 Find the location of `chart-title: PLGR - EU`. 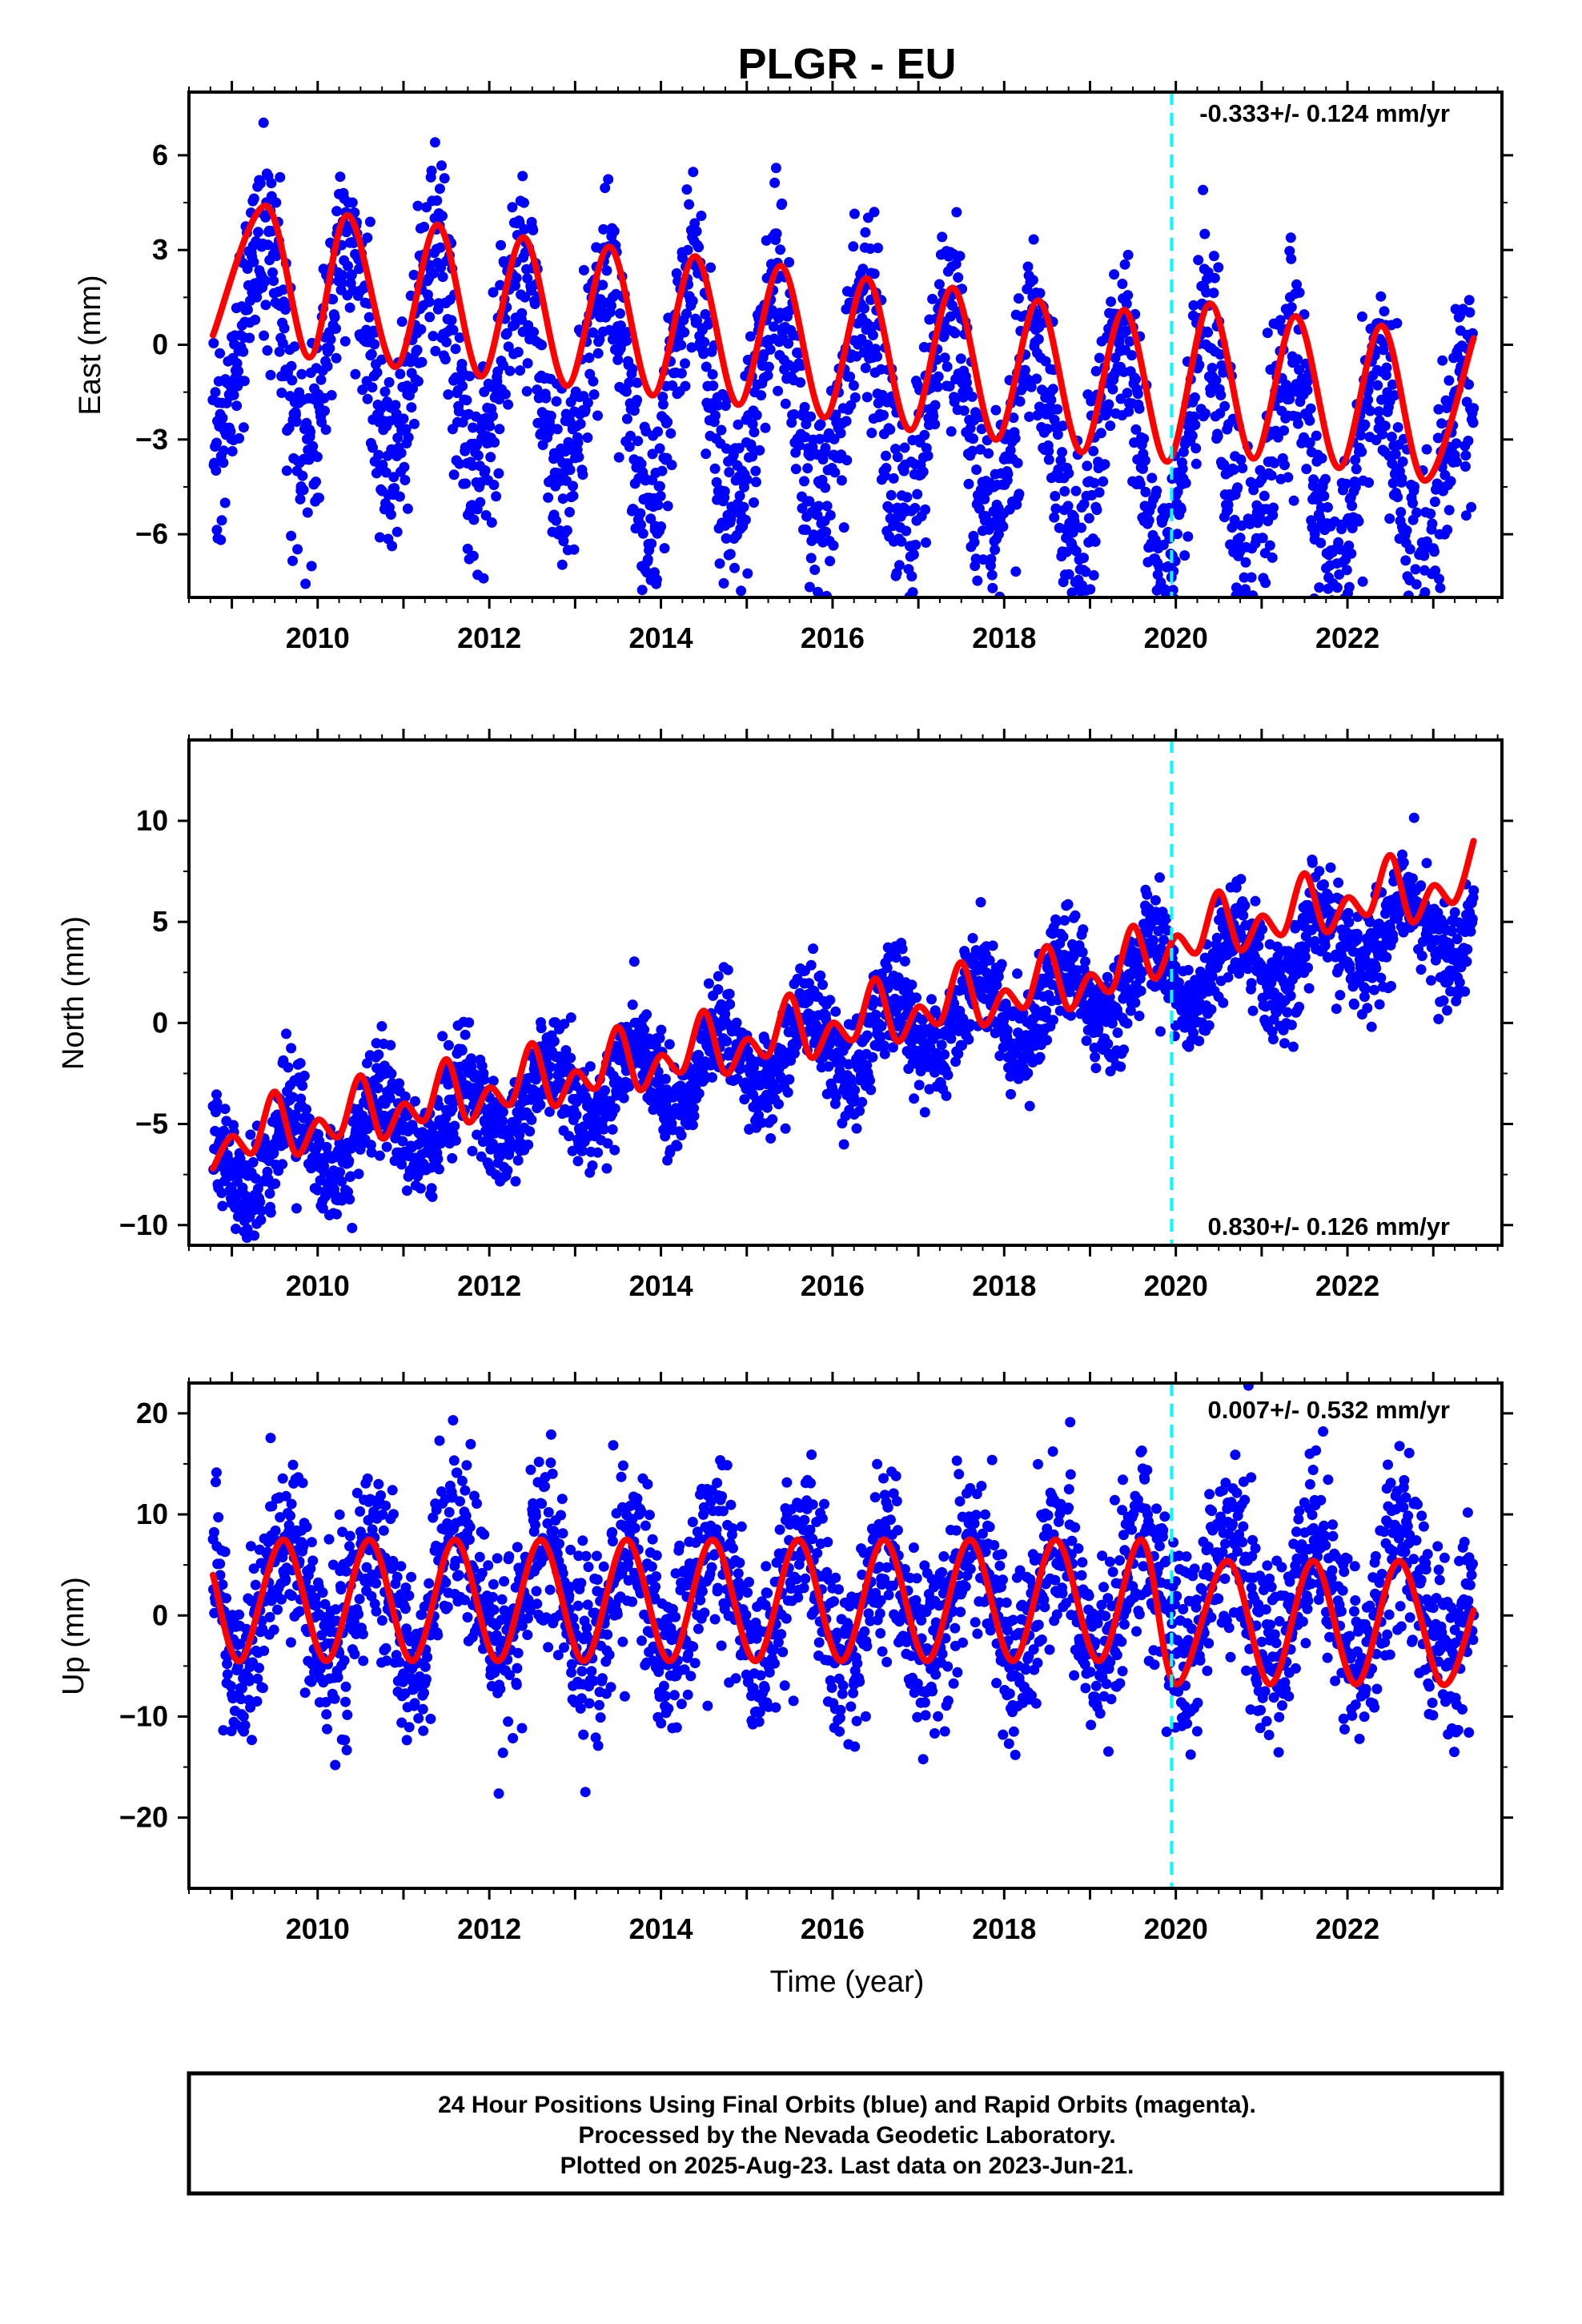

chart-title: PLGR - EU is located at coordinates (847, 64).